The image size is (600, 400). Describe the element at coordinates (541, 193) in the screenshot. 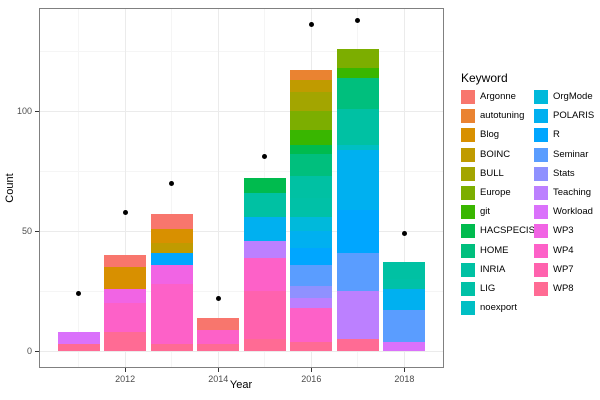

I see `legend-swatch-Teaching` at that location.